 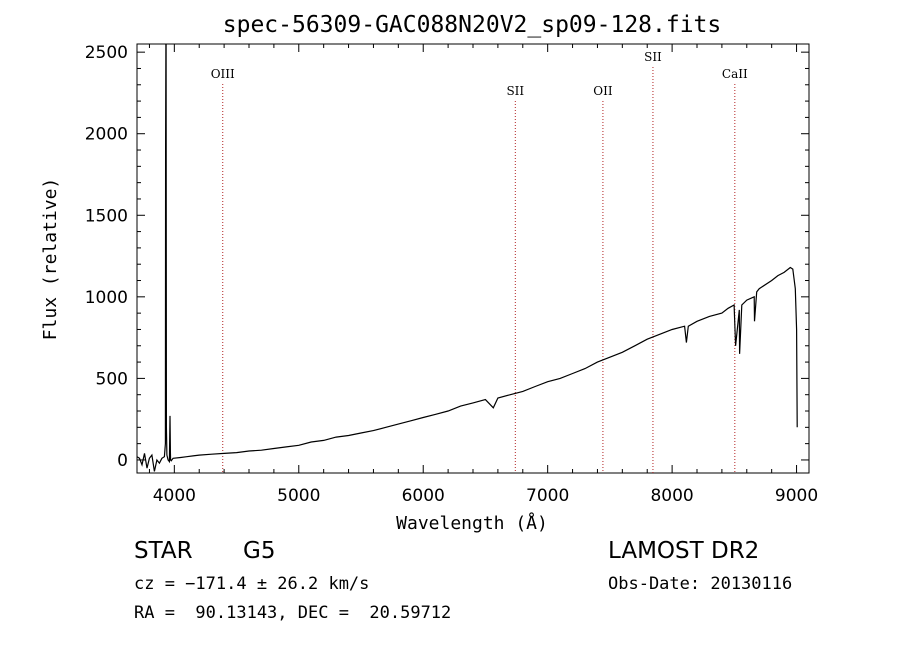 I want to click on line-marker-label: OII, so click(x=603, y=91).